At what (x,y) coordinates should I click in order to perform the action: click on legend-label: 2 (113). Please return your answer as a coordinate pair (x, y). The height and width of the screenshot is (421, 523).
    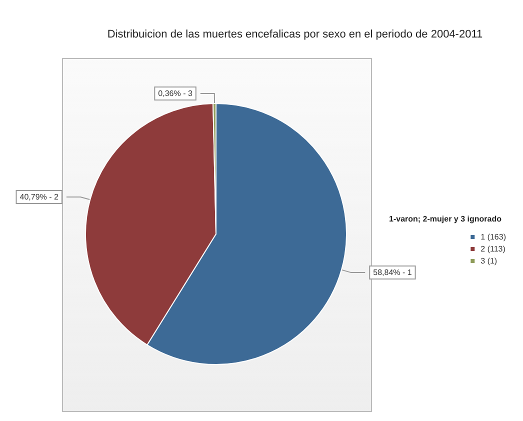
    Looking at the image, I should click on (493, 249).